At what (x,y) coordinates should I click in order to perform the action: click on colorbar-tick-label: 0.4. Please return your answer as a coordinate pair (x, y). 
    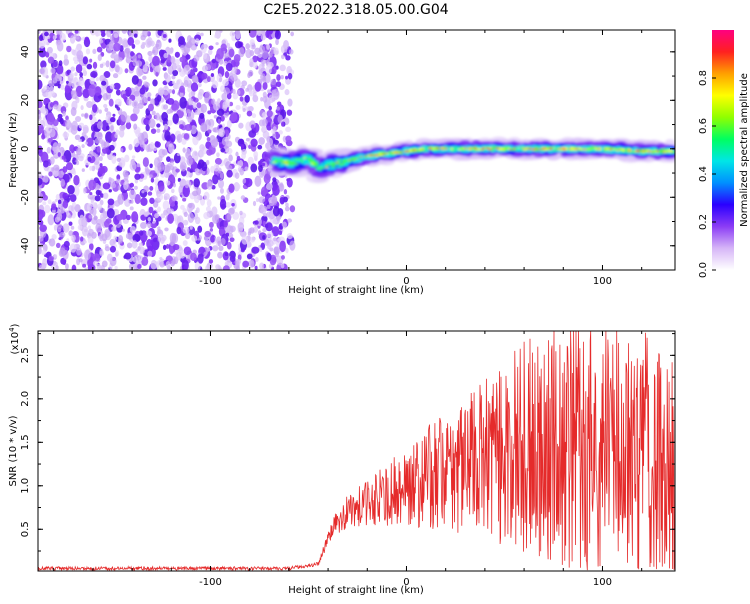
    Looking at the image, I should click on (703, 174).